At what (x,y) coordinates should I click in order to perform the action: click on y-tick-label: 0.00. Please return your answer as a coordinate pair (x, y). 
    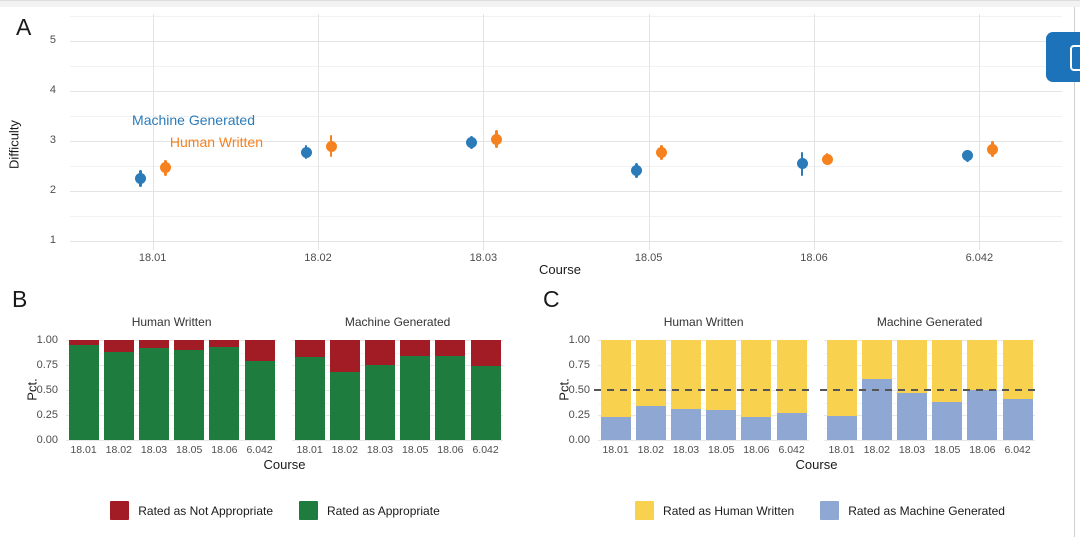
    Looking at the image, I should click on (47, 440).